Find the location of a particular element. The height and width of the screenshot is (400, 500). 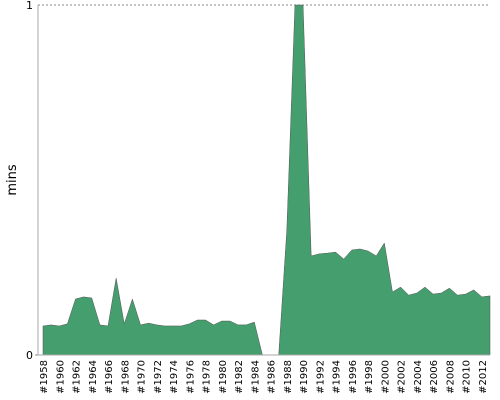

x-tick-label: #2006 is located at coordinates (434, 377).